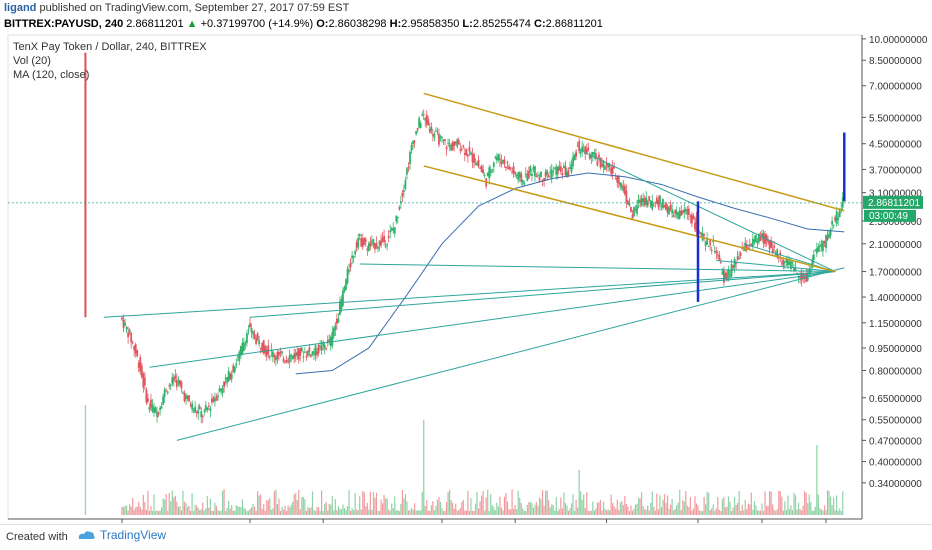 This screenshot has width=932, height=550. I want to click on spike-candle, so click(85, 185).